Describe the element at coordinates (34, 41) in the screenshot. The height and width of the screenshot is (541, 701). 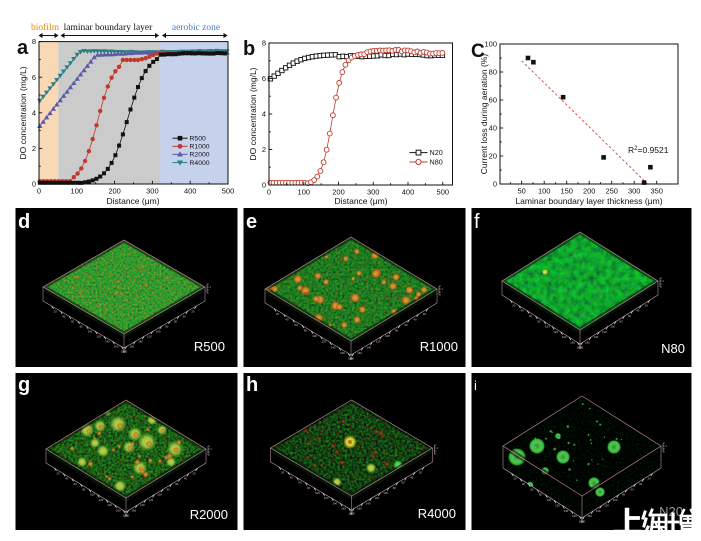
I see `svg-text: 8` at that location.